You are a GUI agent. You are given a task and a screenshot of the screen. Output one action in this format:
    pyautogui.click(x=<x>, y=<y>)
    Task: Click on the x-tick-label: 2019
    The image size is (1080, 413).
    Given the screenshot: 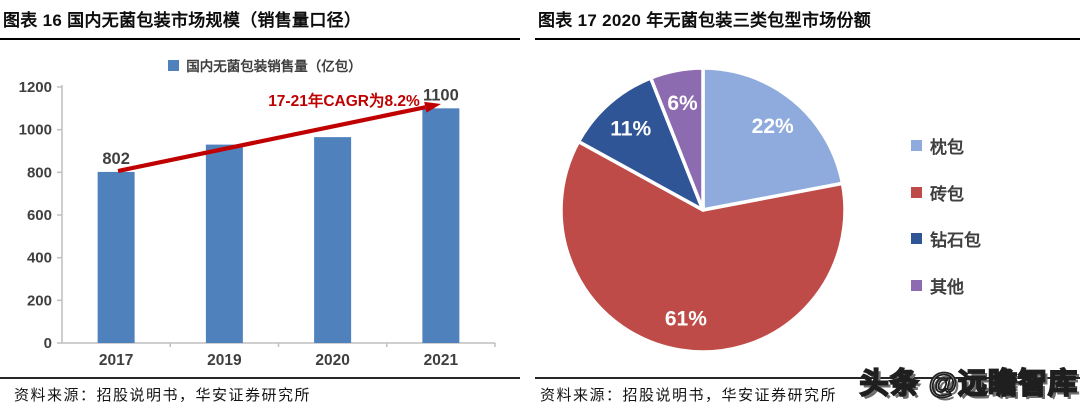 What is the action you would take?
    pyautogui.click(x=224, y=360)
    